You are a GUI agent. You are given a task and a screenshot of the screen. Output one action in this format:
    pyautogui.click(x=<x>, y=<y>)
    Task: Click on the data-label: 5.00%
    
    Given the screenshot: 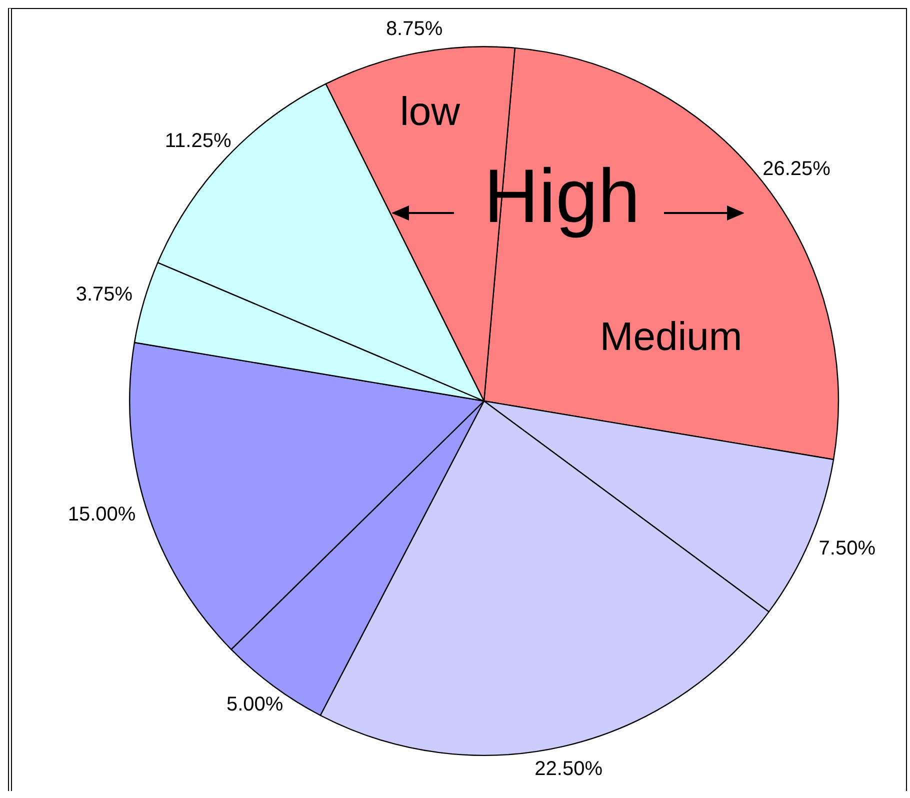 What is the action you would take?
    pyautogui.click(x=255, y=705)
    